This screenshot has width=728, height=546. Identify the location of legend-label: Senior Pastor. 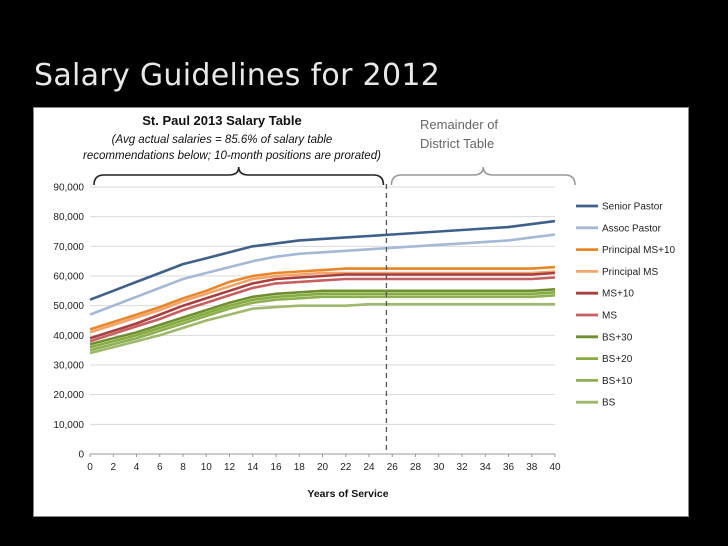
(632, 207).